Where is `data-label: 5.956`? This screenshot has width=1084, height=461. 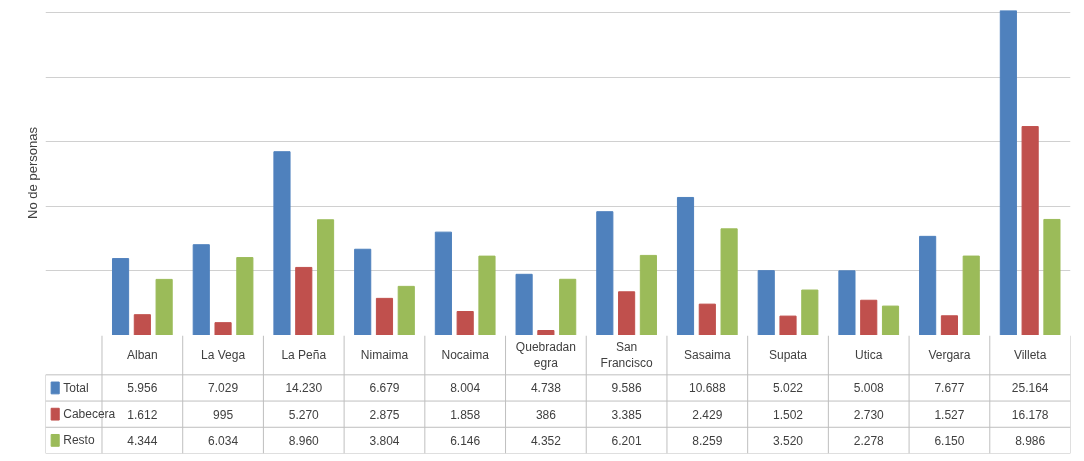
data-label: 5.956 is located at coordinates (142, 388).